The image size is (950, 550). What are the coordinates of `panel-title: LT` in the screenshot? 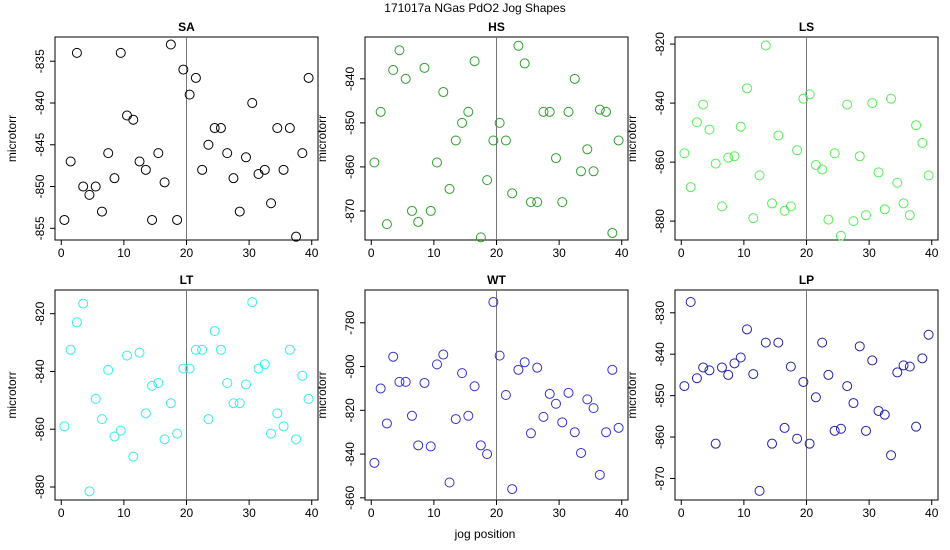 It's located at (187, 280).